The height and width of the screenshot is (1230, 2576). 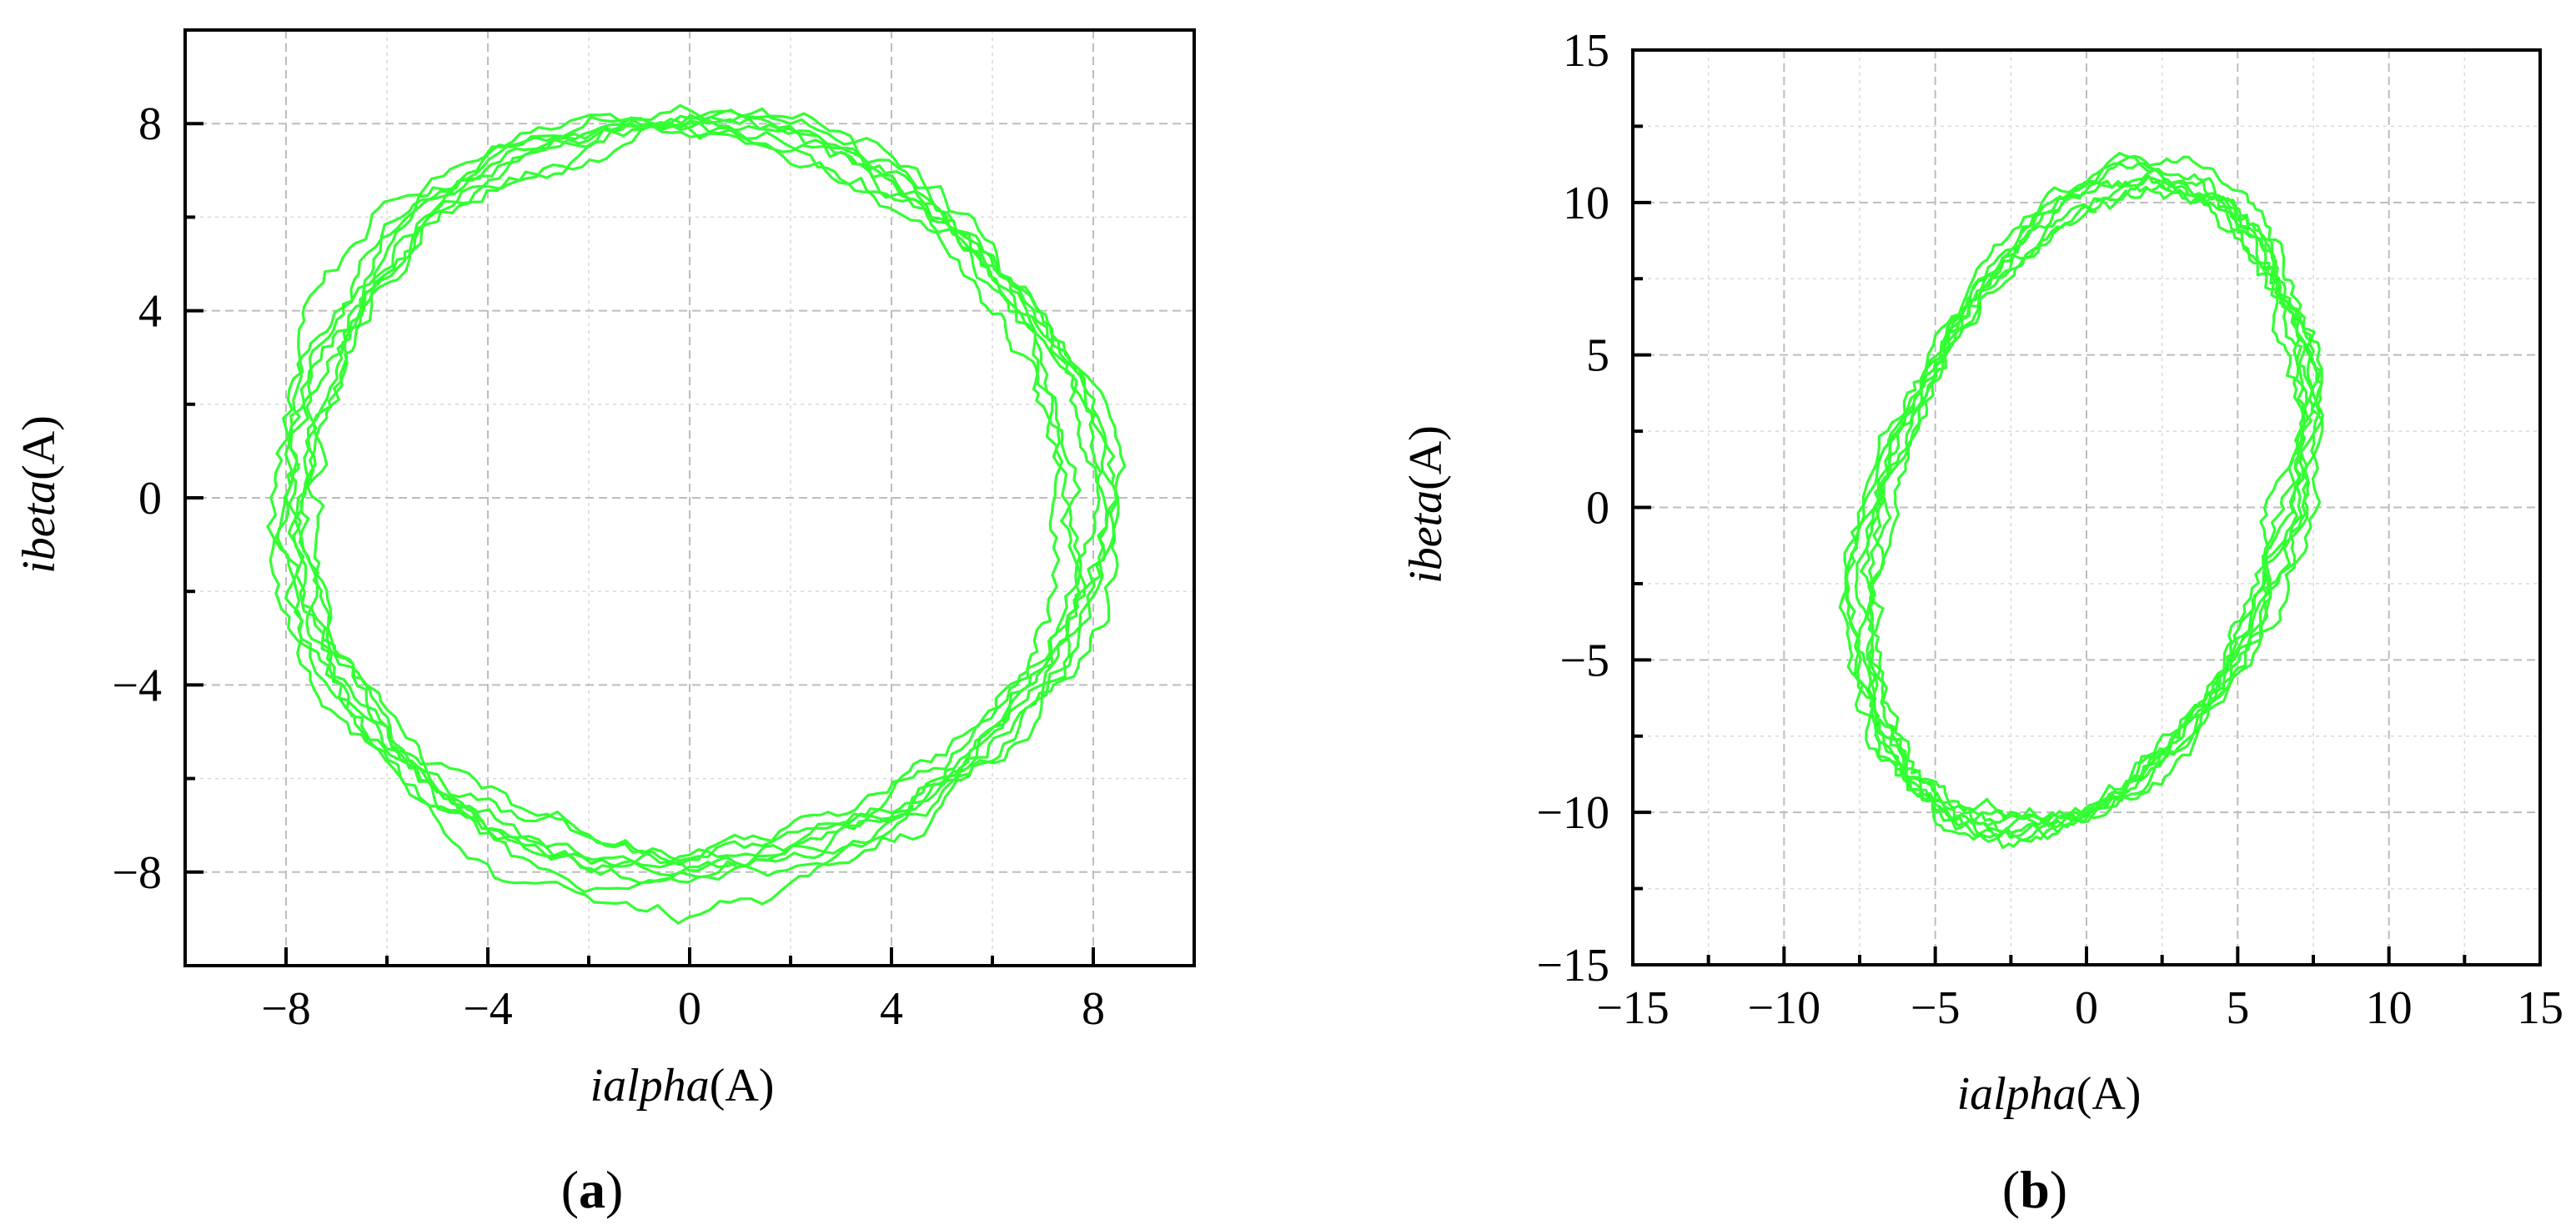 What do you see at coordinates (286, 1009) in the screenshot?
I see `x-tick-label: −8` at bounding box center [286, 1009].